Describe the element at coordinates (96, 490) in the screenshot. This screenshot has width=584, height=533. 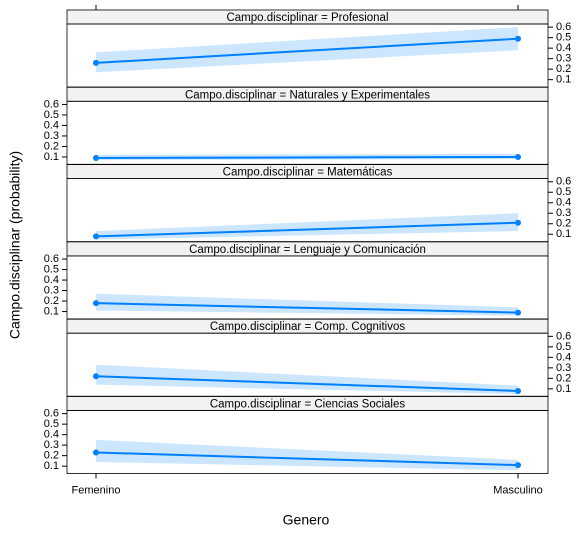
I see `x-tick-label: Femenino` at that location.